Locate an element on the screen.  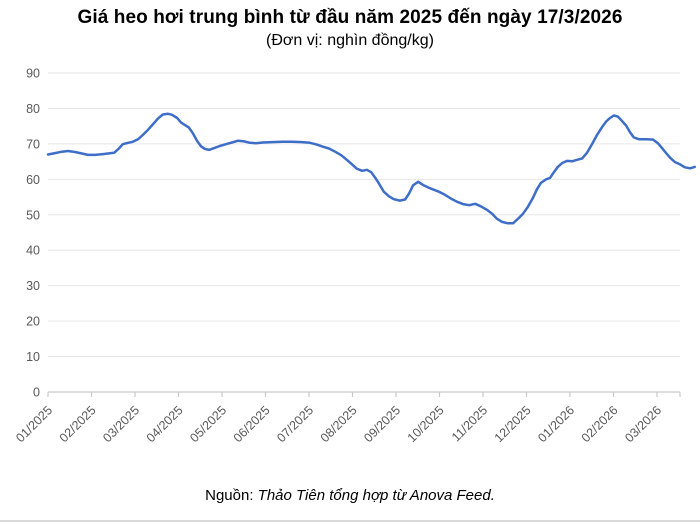
x-tick-label: 02/2025 is located at coordinates (78, 424).